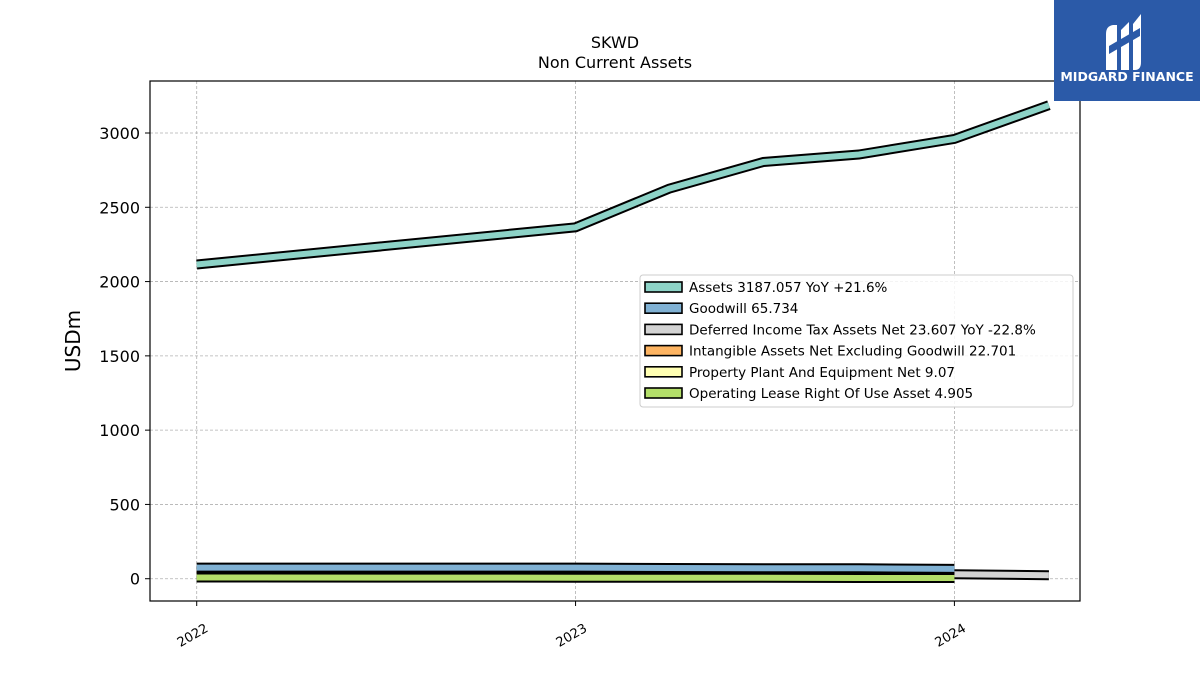 Image resolution: width=1200 pixels, height=675 pixels. What do you see at coordinates (73, 341) in the screenshot?
I see `y-axis-label: USDm` at bounding box center [73, 341].